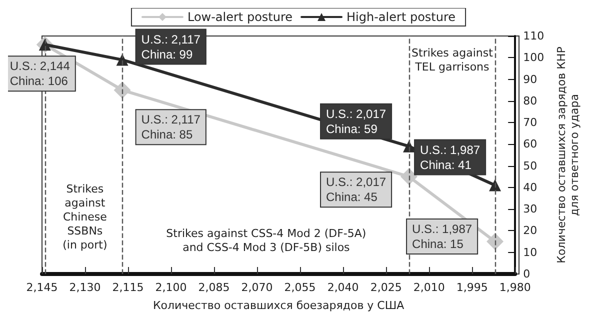 This screenshot has width=597, height=326. I want to click on x-tick-label: 2,040, so click(343, 287).